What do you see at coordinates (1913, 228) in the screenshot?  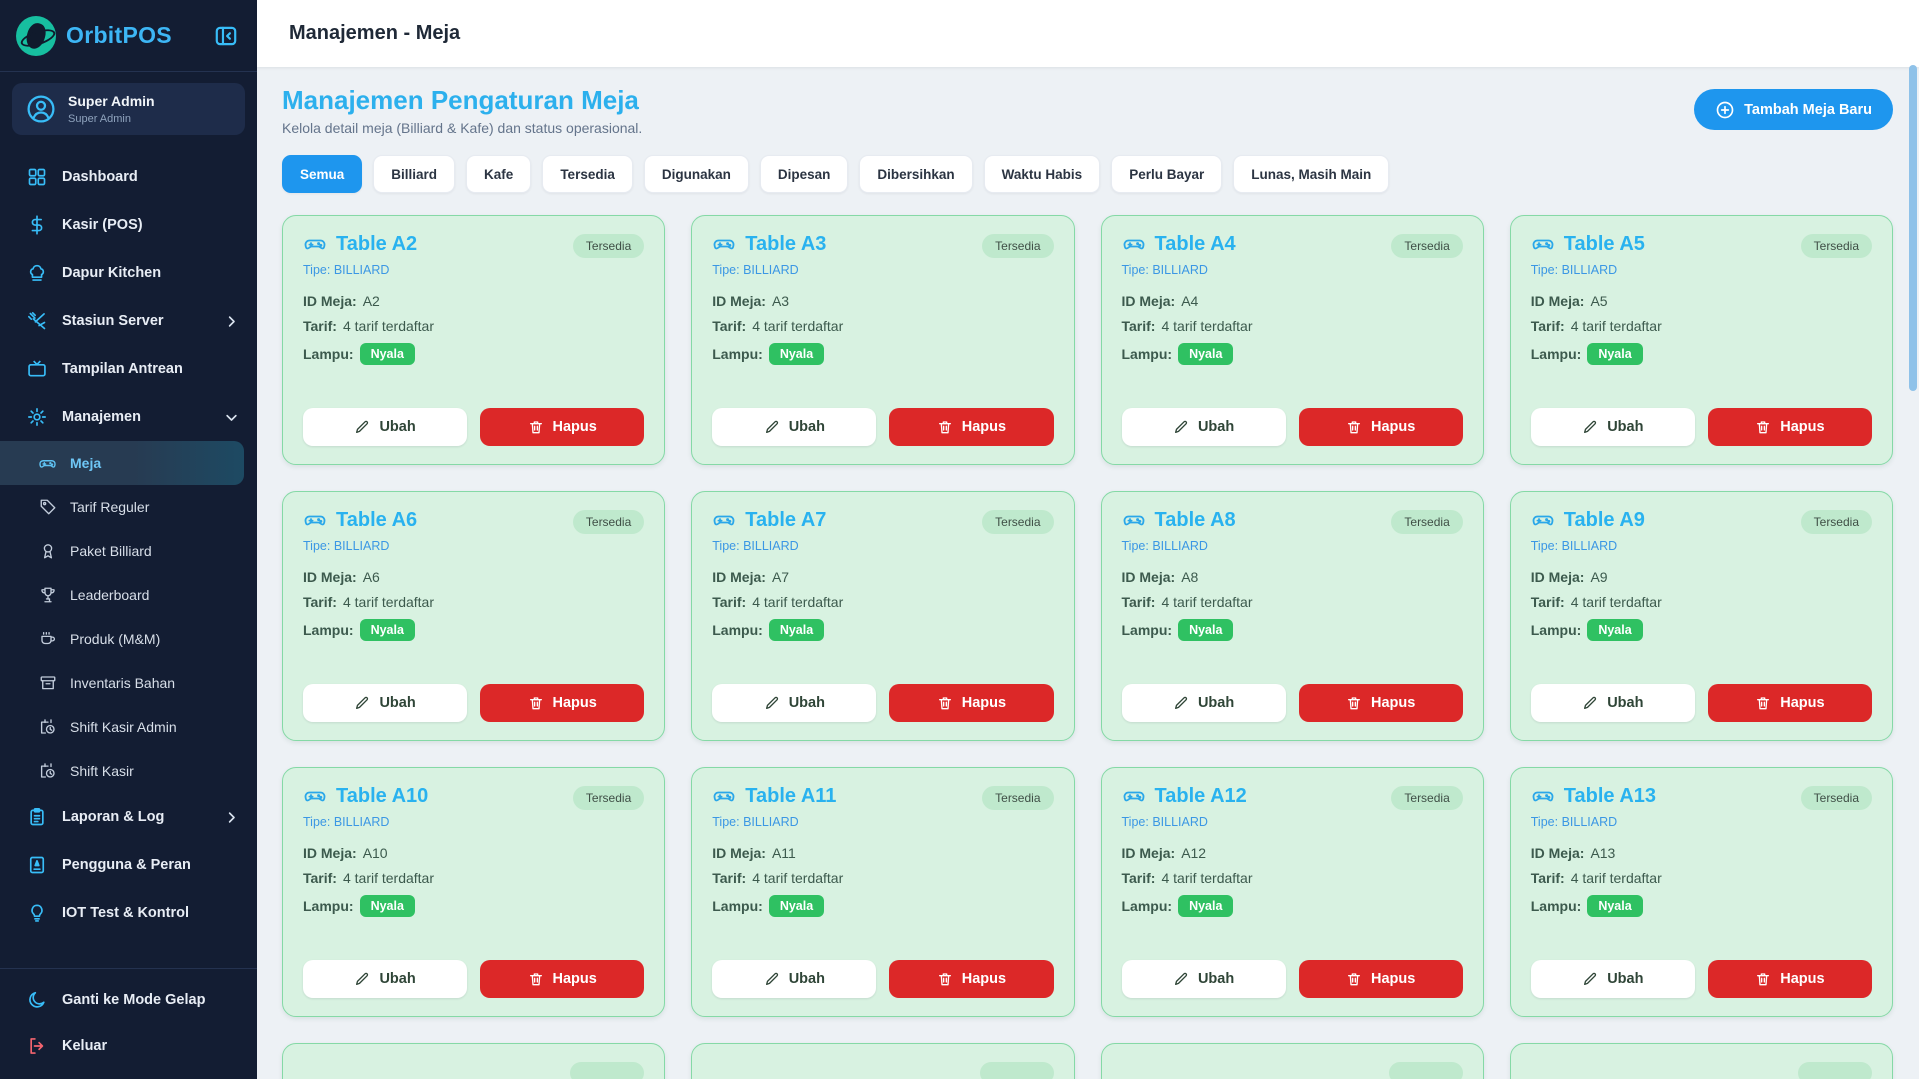 I see `scrollbar-thumb` at bounding box center [1913, 228].